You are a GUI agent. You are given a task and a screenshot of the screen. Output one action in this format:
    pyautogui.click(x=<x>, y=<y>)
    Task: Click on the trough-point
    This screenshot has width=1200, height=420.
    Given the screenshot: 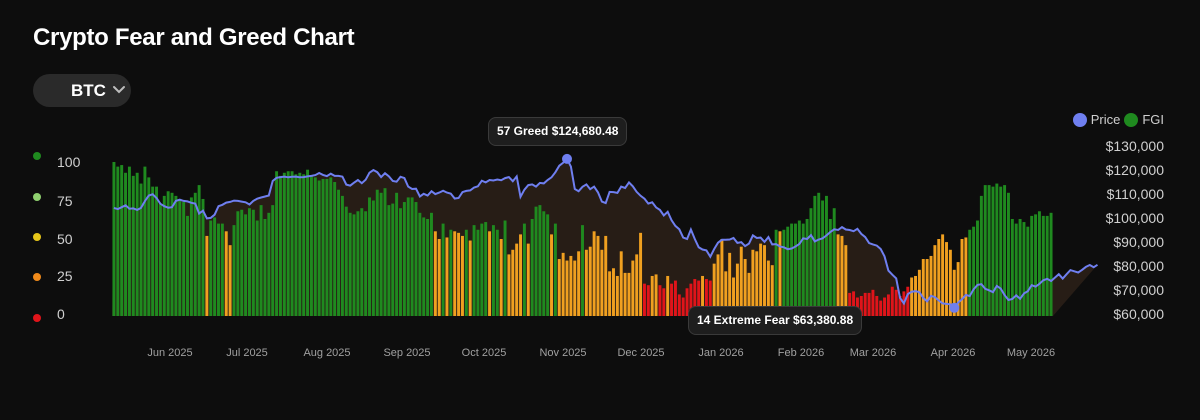 What is the action you would take?
    pyautogui.click(x=954, y=307)
    